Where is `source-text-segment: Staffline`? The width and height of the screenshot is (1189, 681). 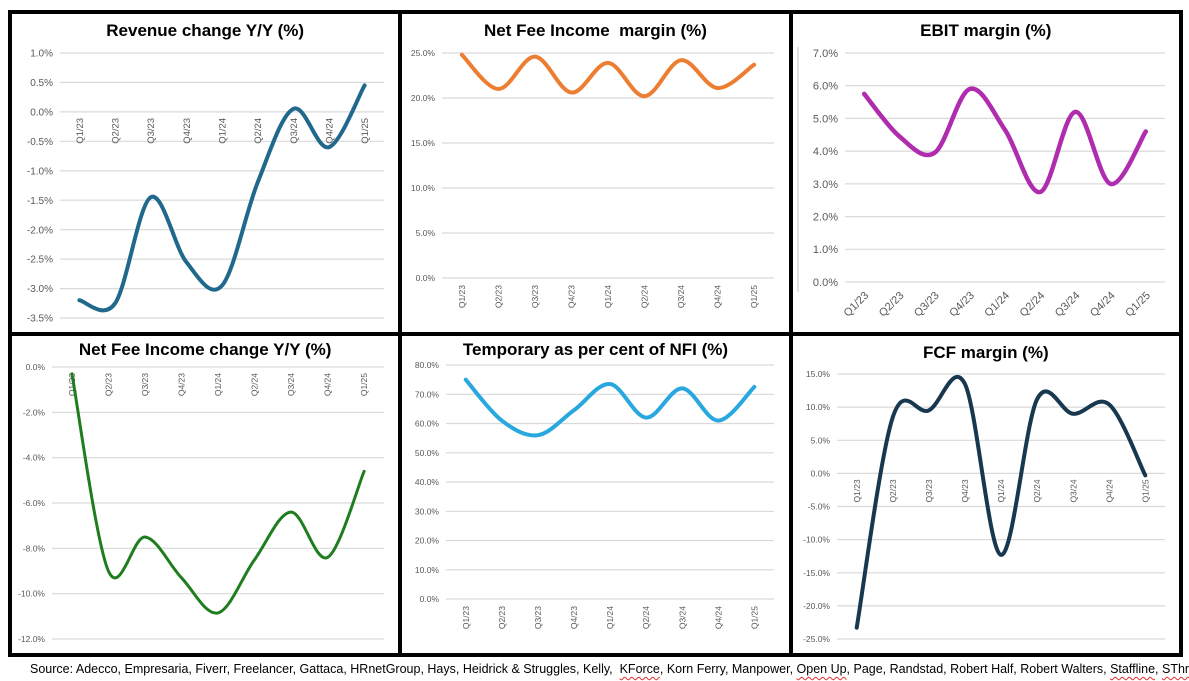
source-text-segment: Staffline is located at coordinates (1133, 669).